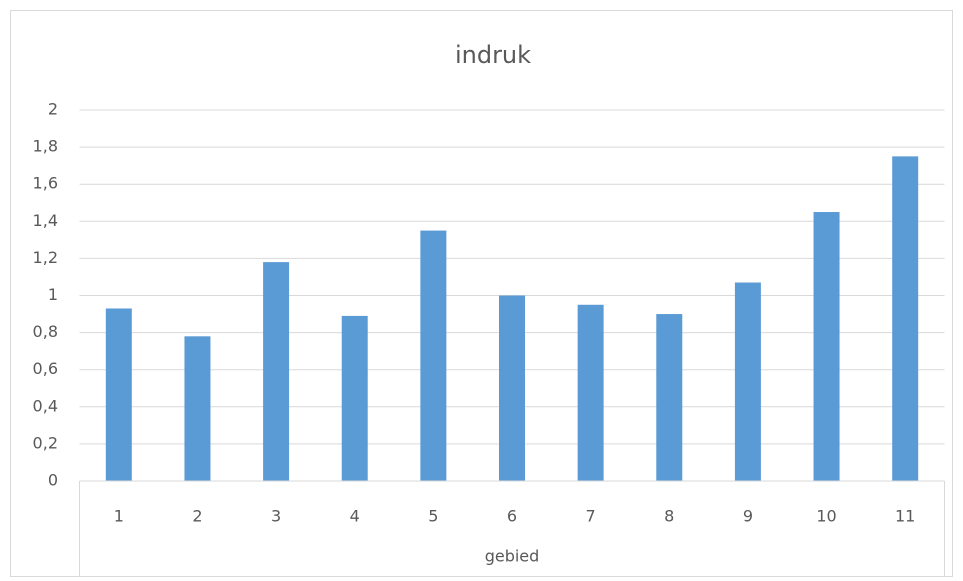 The height and width of the screenshot is (581, 963). I want to click on x-tick-label: 3, so click(276, 516).